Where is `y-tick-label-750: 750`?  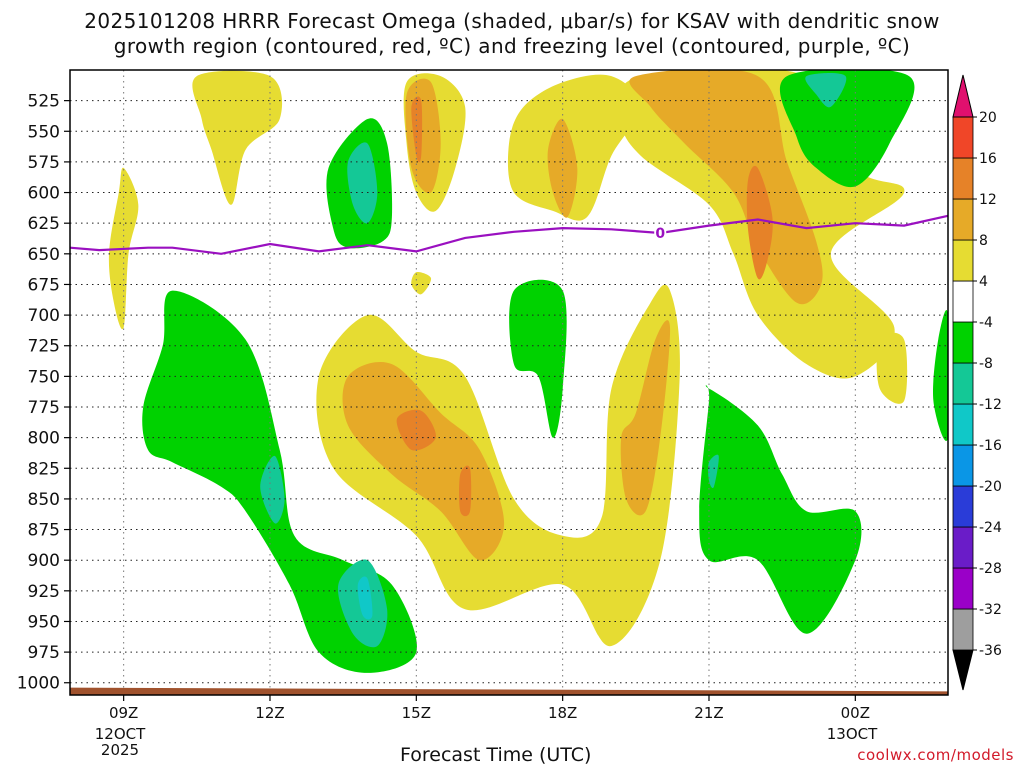
y-tick-label-750: 750 is located at coordinates (44, 377).